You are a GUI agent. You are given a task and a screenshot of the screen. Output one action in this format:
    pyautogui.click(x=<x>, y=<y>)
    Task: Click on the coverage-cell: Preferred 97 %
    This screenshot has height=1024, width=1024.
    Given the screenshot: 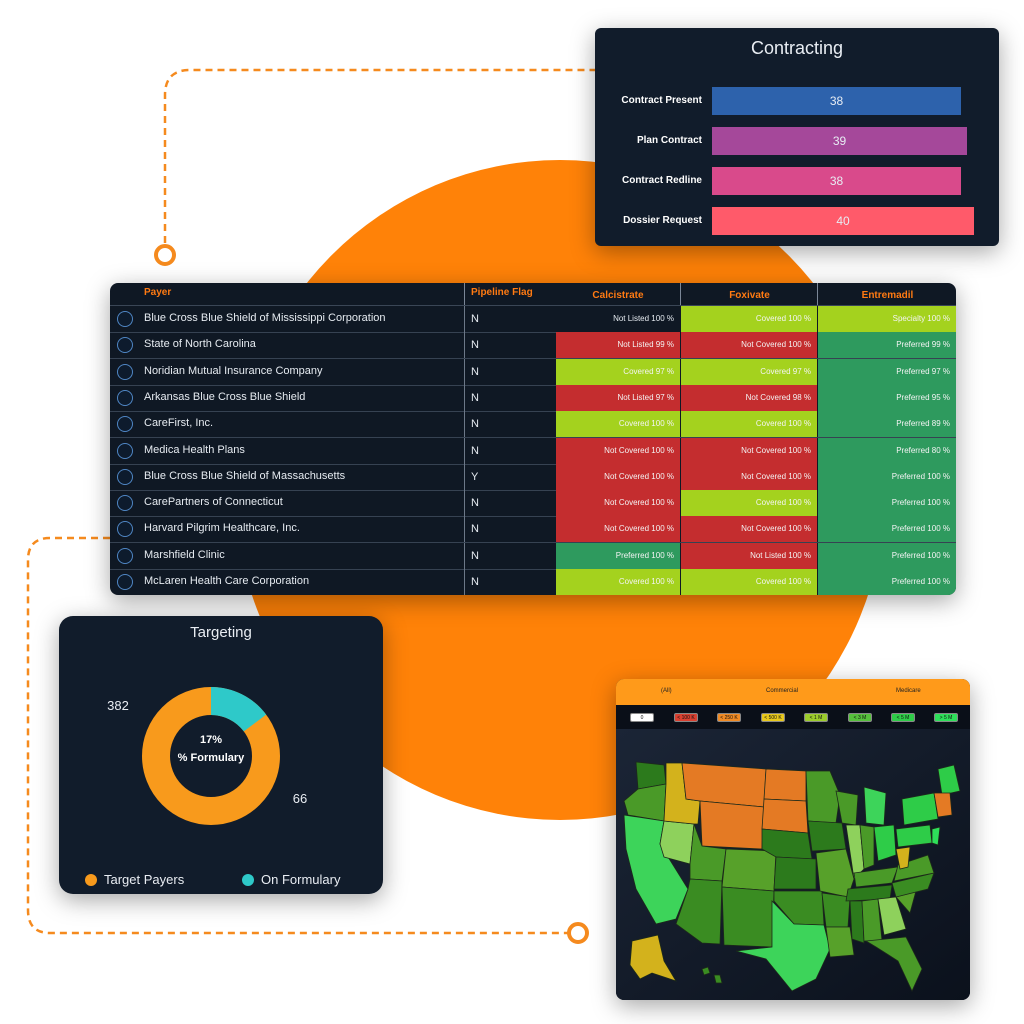 What is the action you would take?
    pyautogui.click(x=886, y=371)
    